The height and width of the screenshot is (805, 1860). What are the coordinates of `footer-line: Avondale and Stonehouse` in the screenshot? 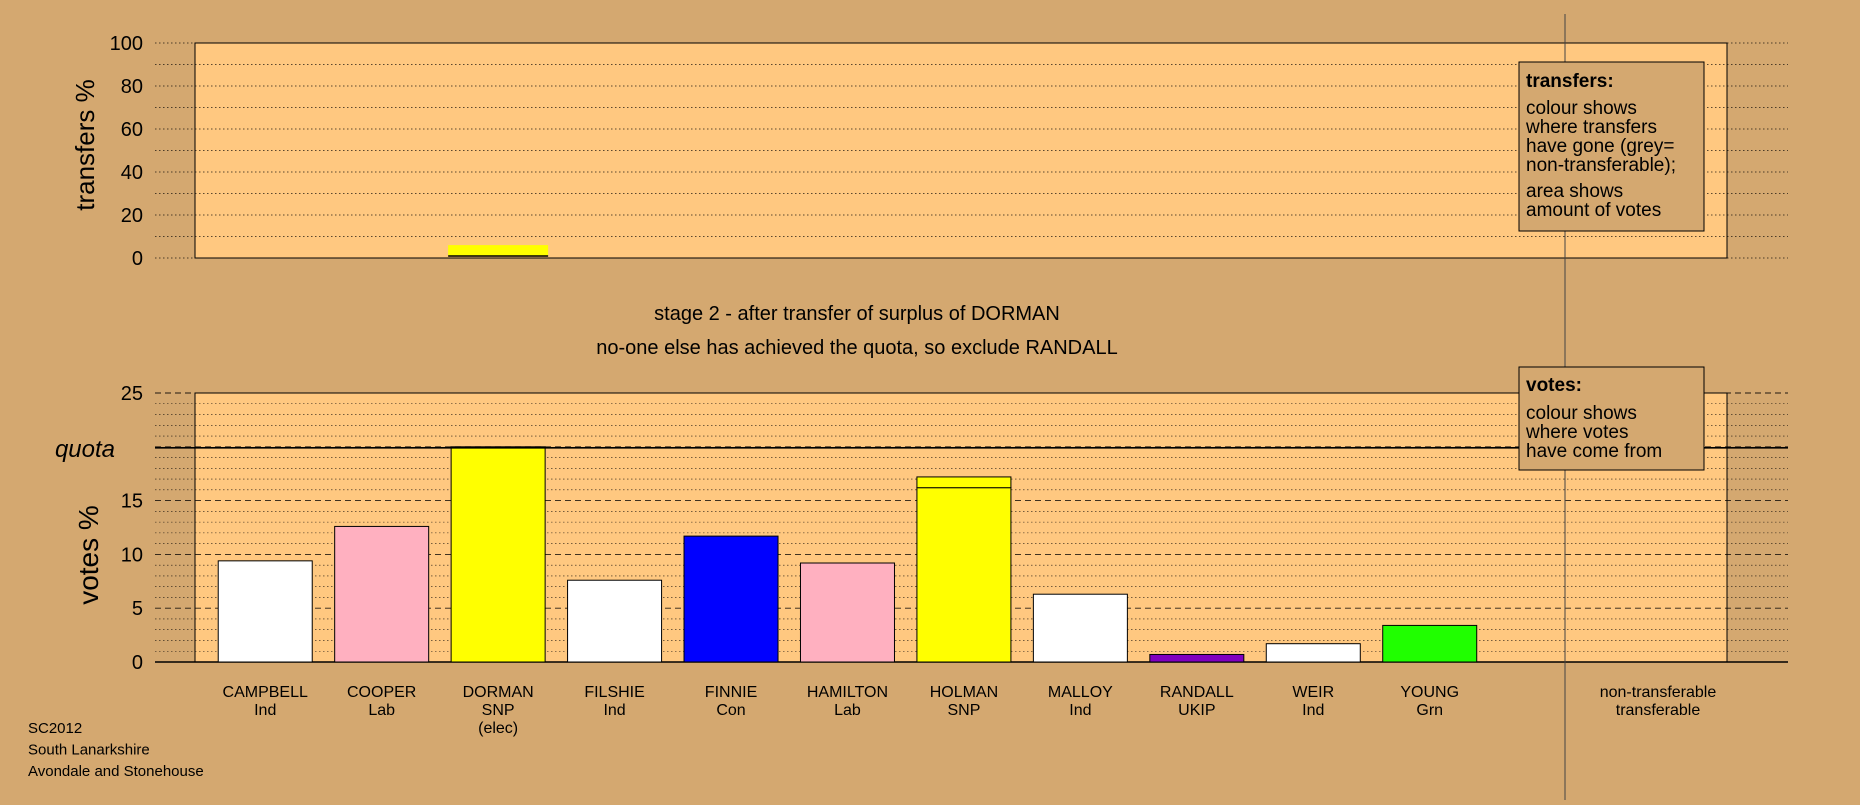 It's located at (116, 771).